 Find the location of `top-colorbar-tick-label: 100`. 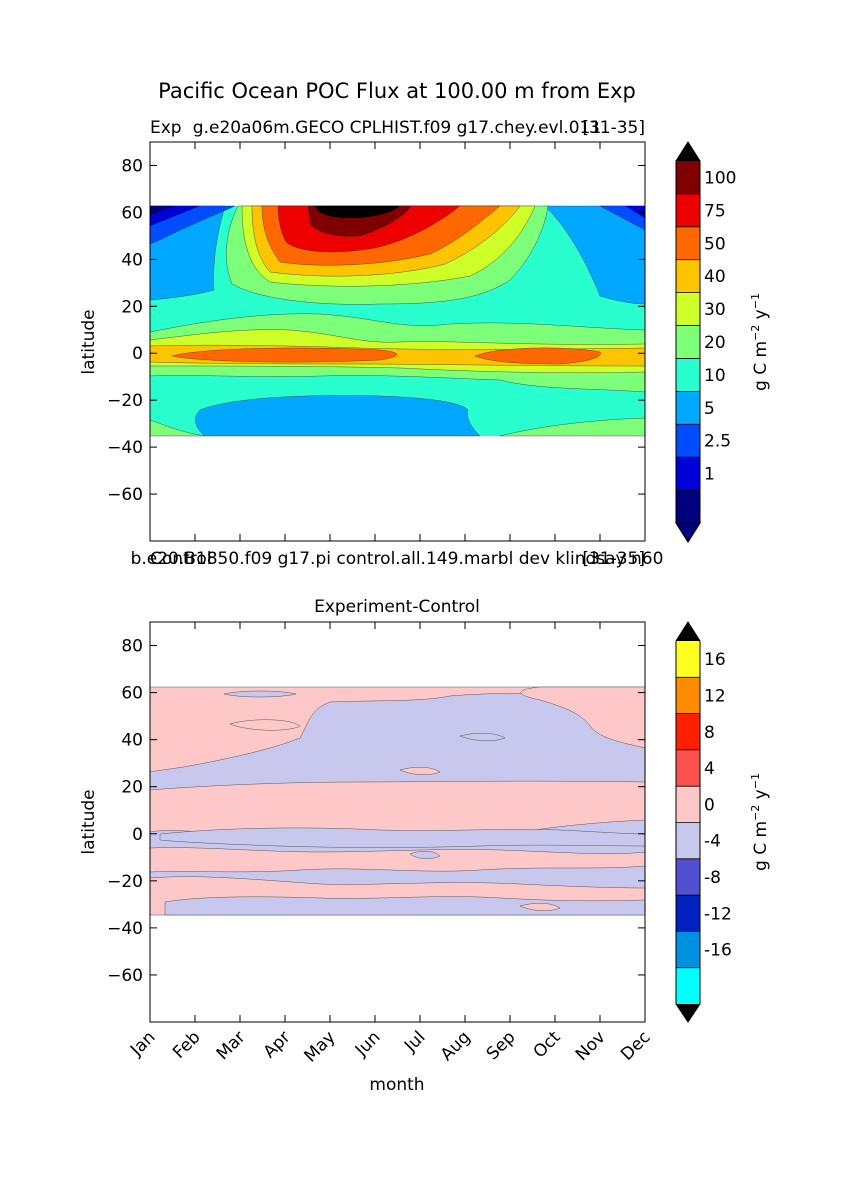

top-colorbar-tick-label: 100 is located at coordinates (720, 178).